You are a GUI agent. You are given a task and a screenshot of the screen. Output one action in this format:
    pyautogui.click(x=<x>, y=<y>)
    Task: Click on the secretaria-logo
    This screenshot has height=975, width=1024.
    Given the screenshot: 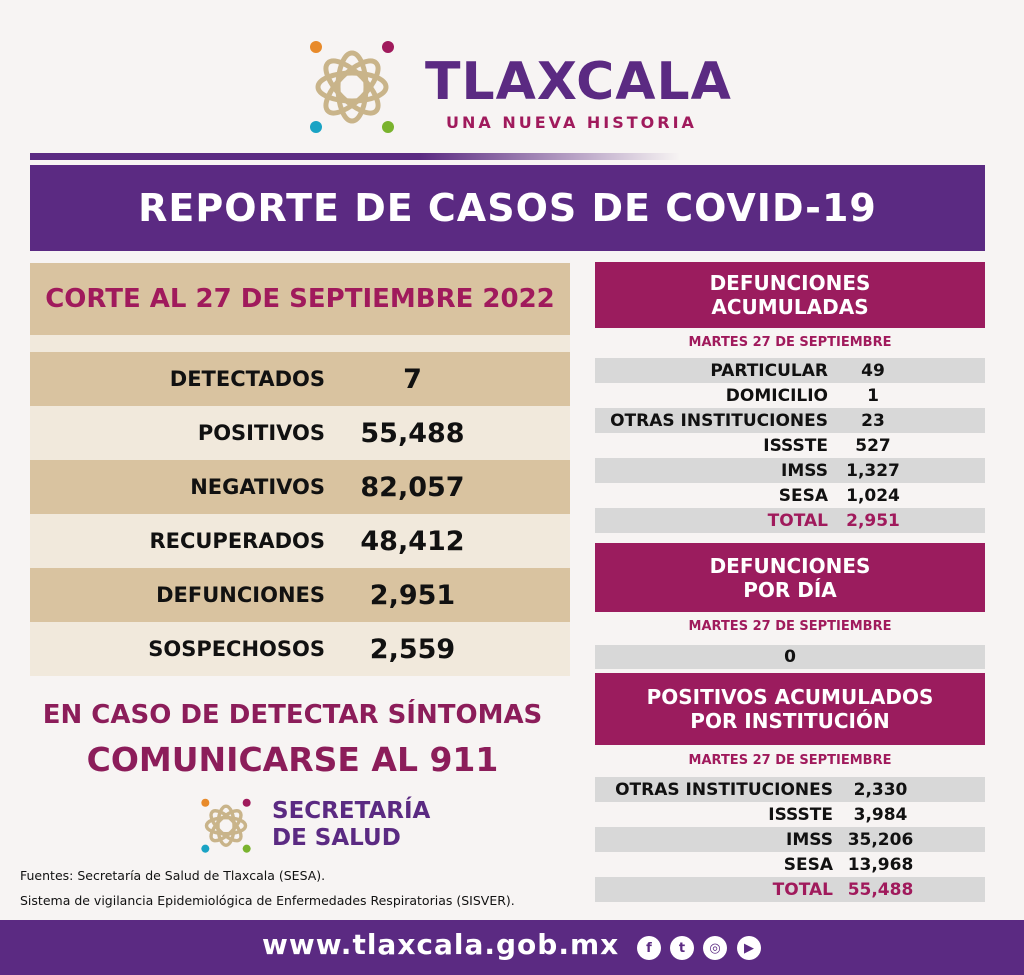 What is the action you would take?
    pyautogui.click(x=226, y=825)
    